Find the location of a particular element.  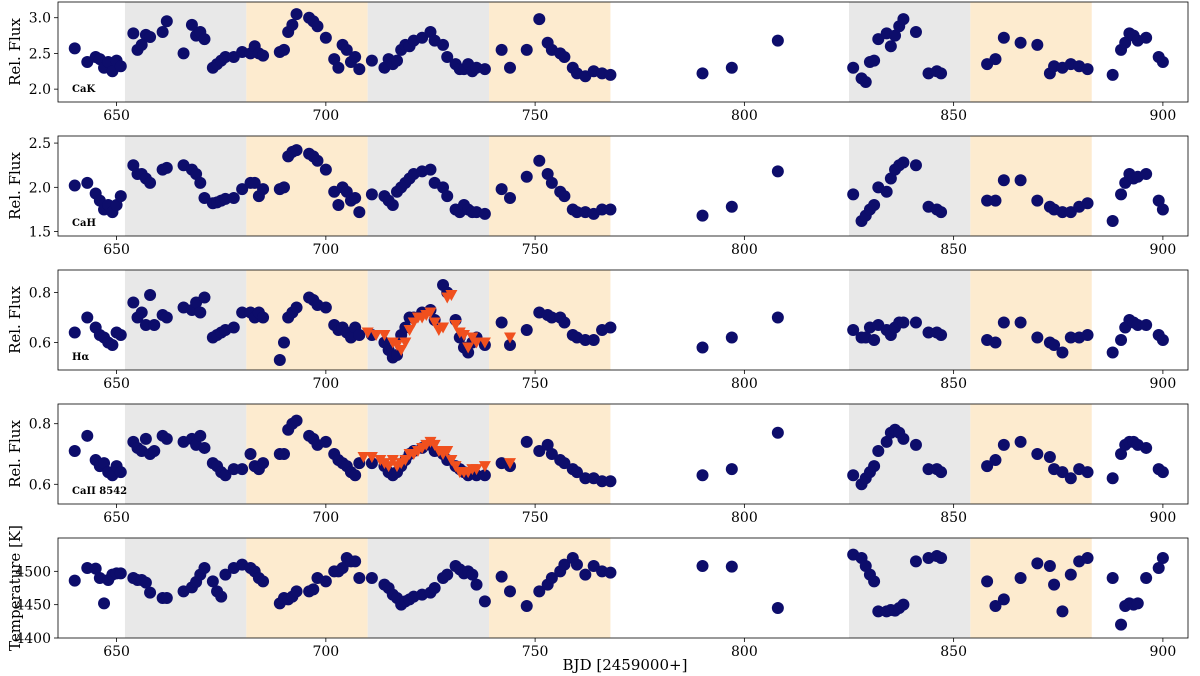

x-tick-label: 650 is located at coordinates (116, 518).